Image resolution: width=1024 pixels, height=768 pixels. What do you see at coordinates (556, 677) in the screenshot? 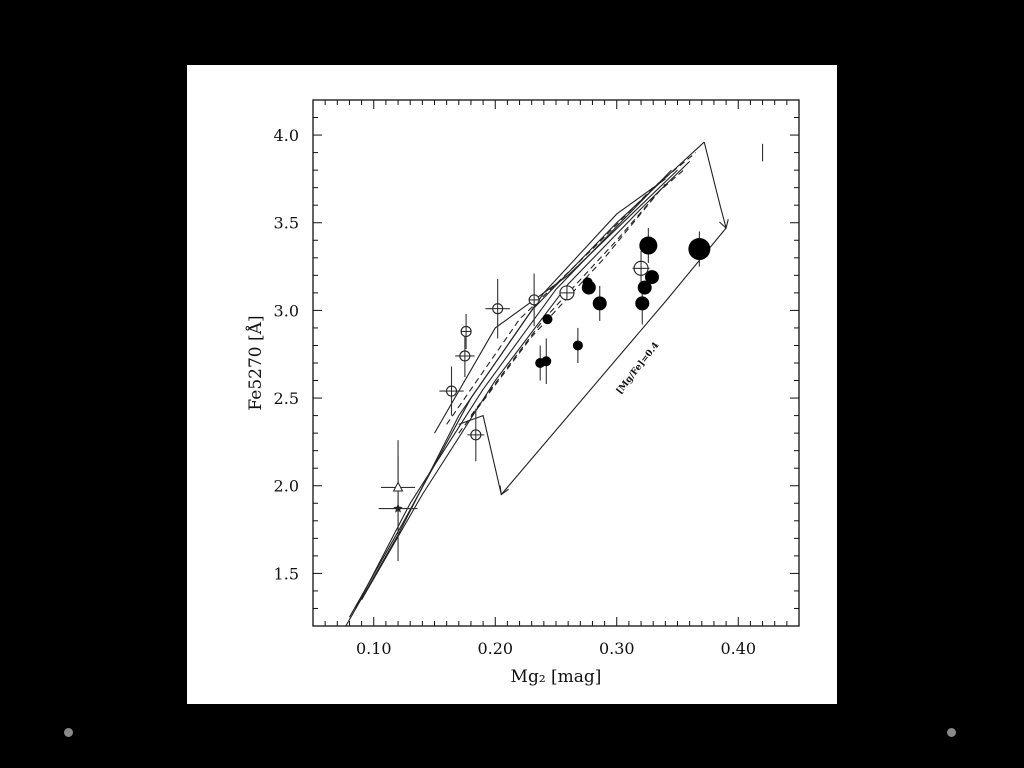
I see `x-axis-label: Mg₂ [mag]` at bounding box center [556, 677].